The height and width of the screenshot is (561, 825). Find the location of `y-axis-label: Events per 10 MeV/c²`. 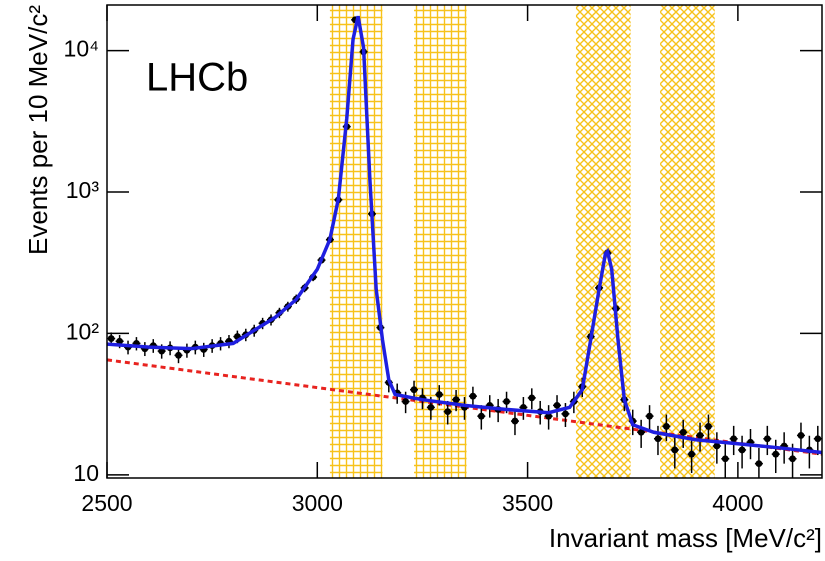

y-axis-label: Events per 10 MeV/c² is located at coordinates (38, 130).